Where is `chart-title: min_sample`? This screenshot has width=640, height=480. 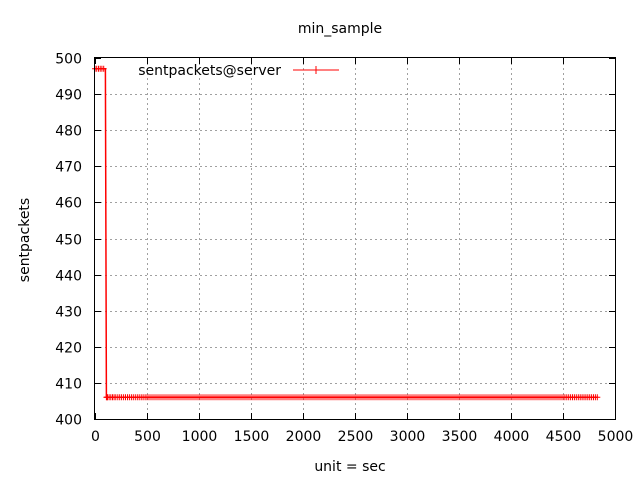
chart-title: min_sample is located at coordinates (340, 29).